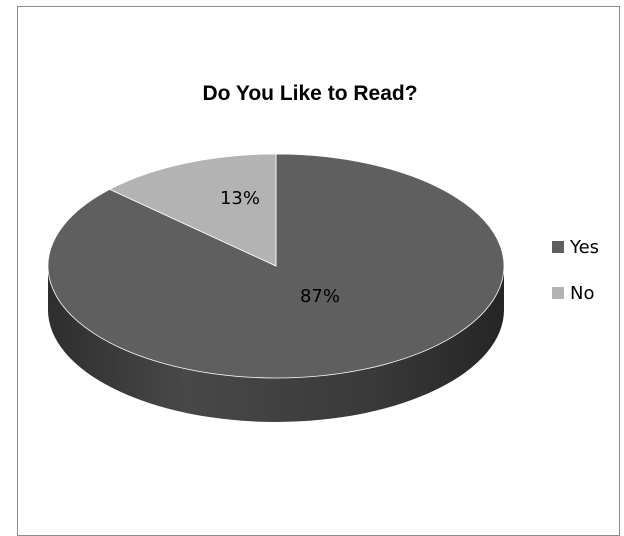 The height and width of the screenshot is (536, 624). I want to click on legend: Yes No, so click(575, 270).